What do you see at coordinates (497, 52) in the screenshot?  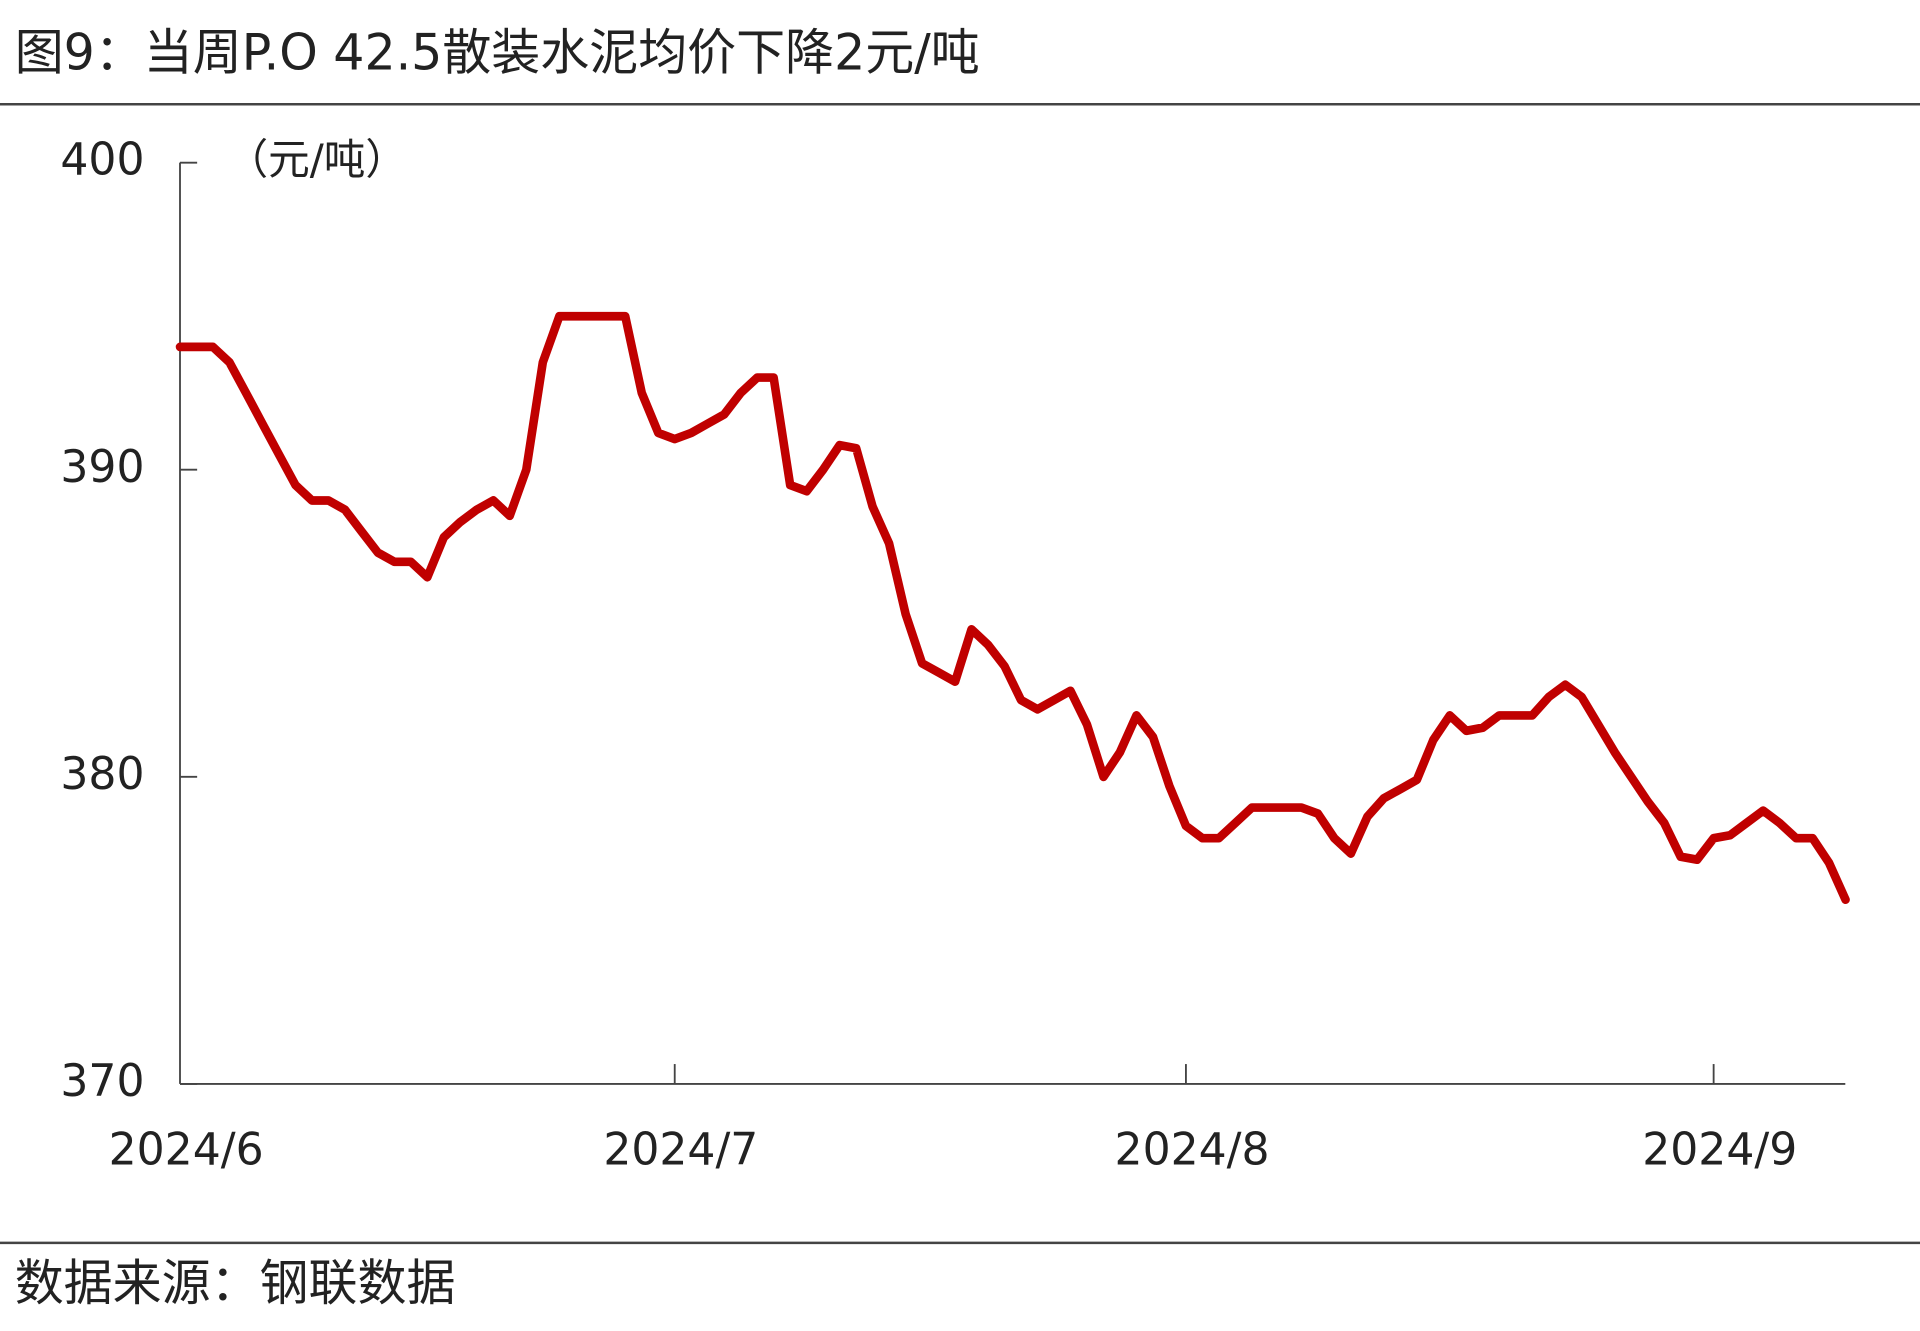 I see `chart-title: 图9：当周P.O 42.5散装水泥均价下降2元/吨` at bounding box center [497, 52].